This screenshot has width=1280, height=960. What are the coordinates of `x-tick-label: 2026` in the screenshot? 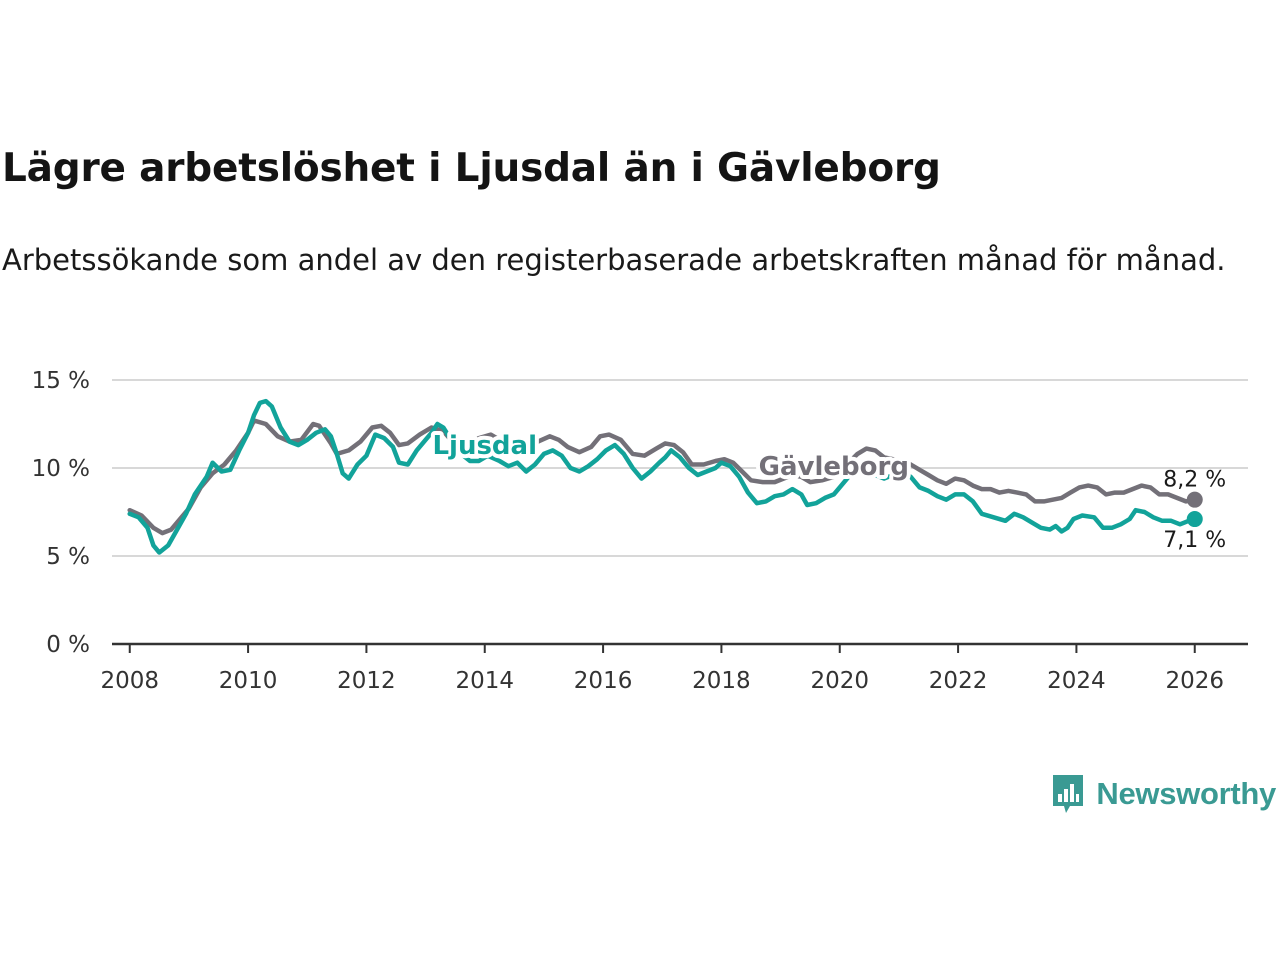 It's located at (1194, 681).